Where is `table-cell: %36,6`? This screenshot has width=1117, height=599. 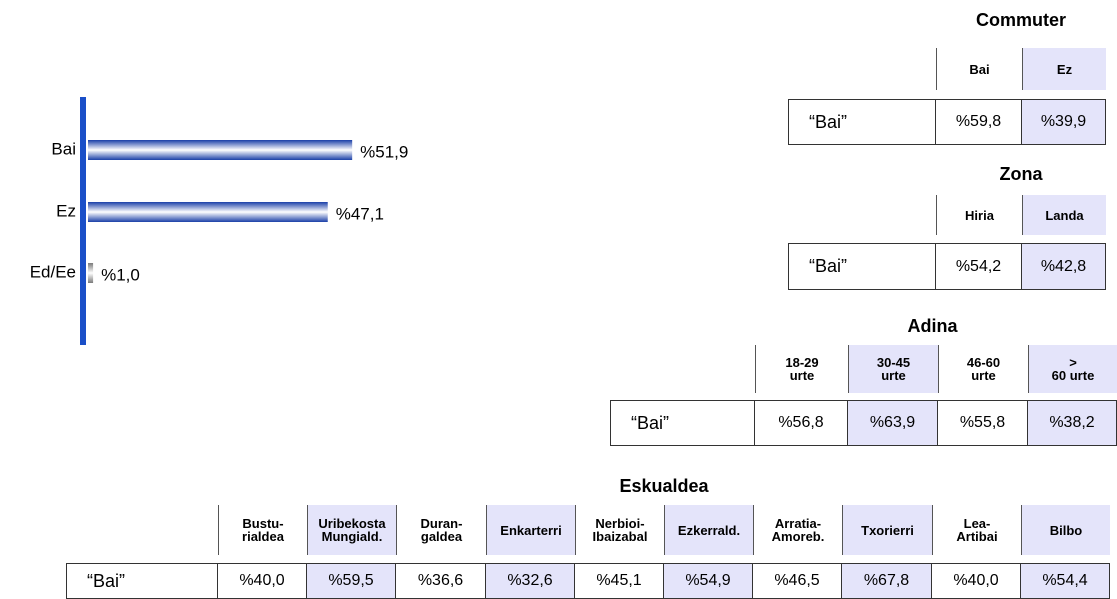 table-cell: %36,6 is located at coordinates (440, 581).